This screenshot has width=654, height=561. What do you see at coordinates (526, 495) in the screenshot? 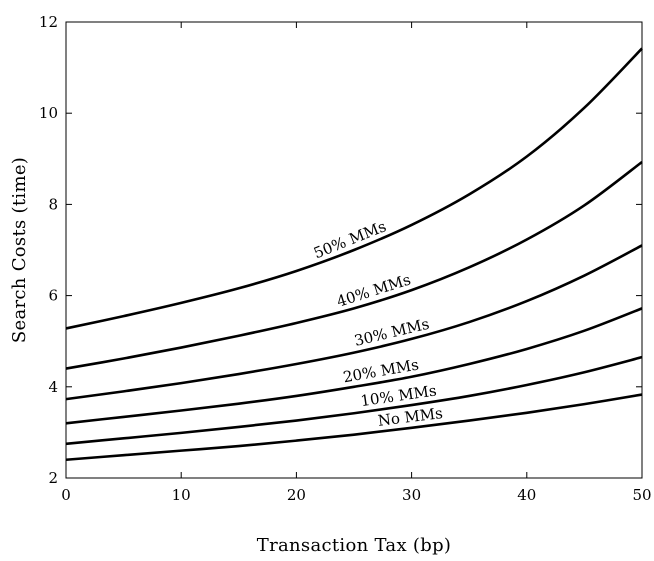
I see `x-tick-label: 40` at bounding box center [526, 495].